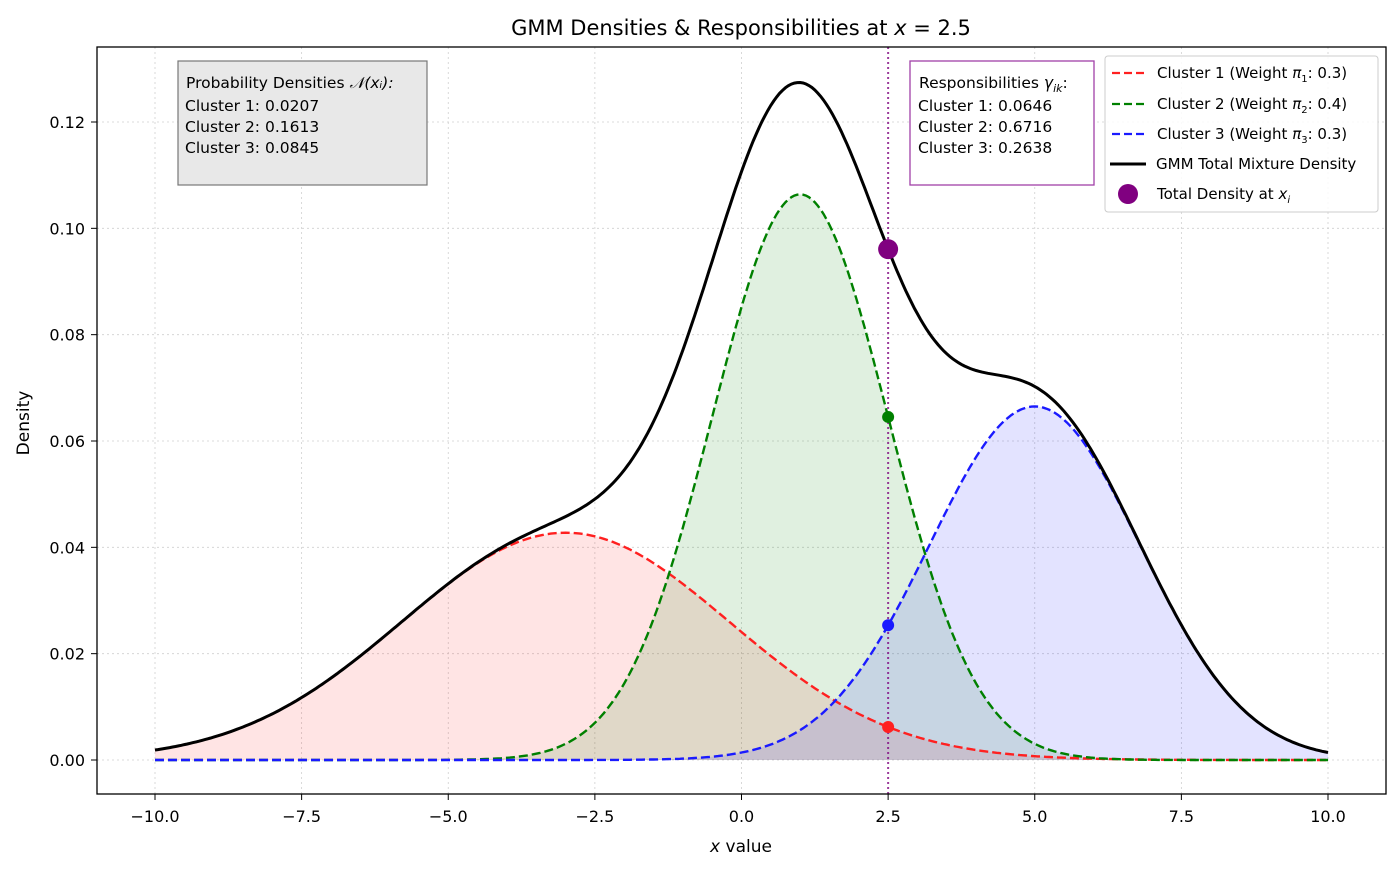  Describe the element at coordinates (888, 486) in the screenshot. I see `density-markers` at that location.